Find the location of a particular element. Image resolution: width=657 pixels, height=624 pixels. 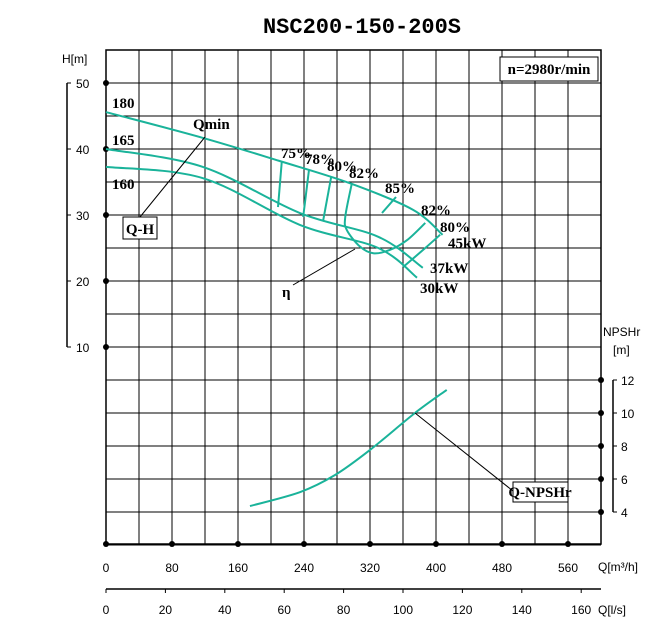

label-qh: Q-H is located at coordinates (140, 230).